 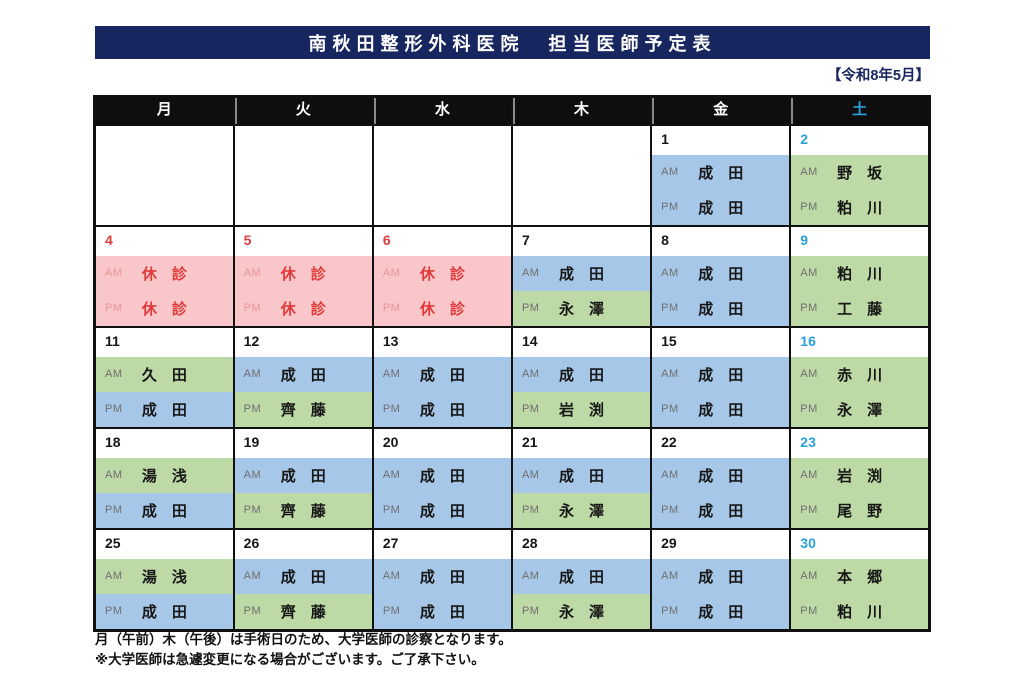 I want to click on day-cell-13: 13 AM 成 田 PM 成 田, so click(x=442, y=377).